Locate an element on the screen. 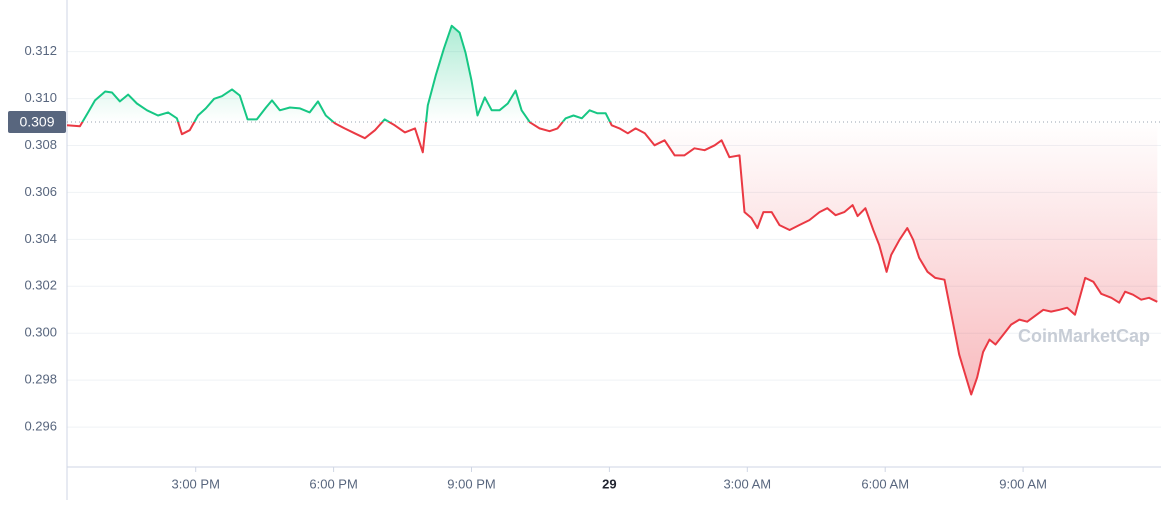 This screenshot has height=505, width=1161. x-tick-label: 3:00 PM is located at coordinates (195, 483).